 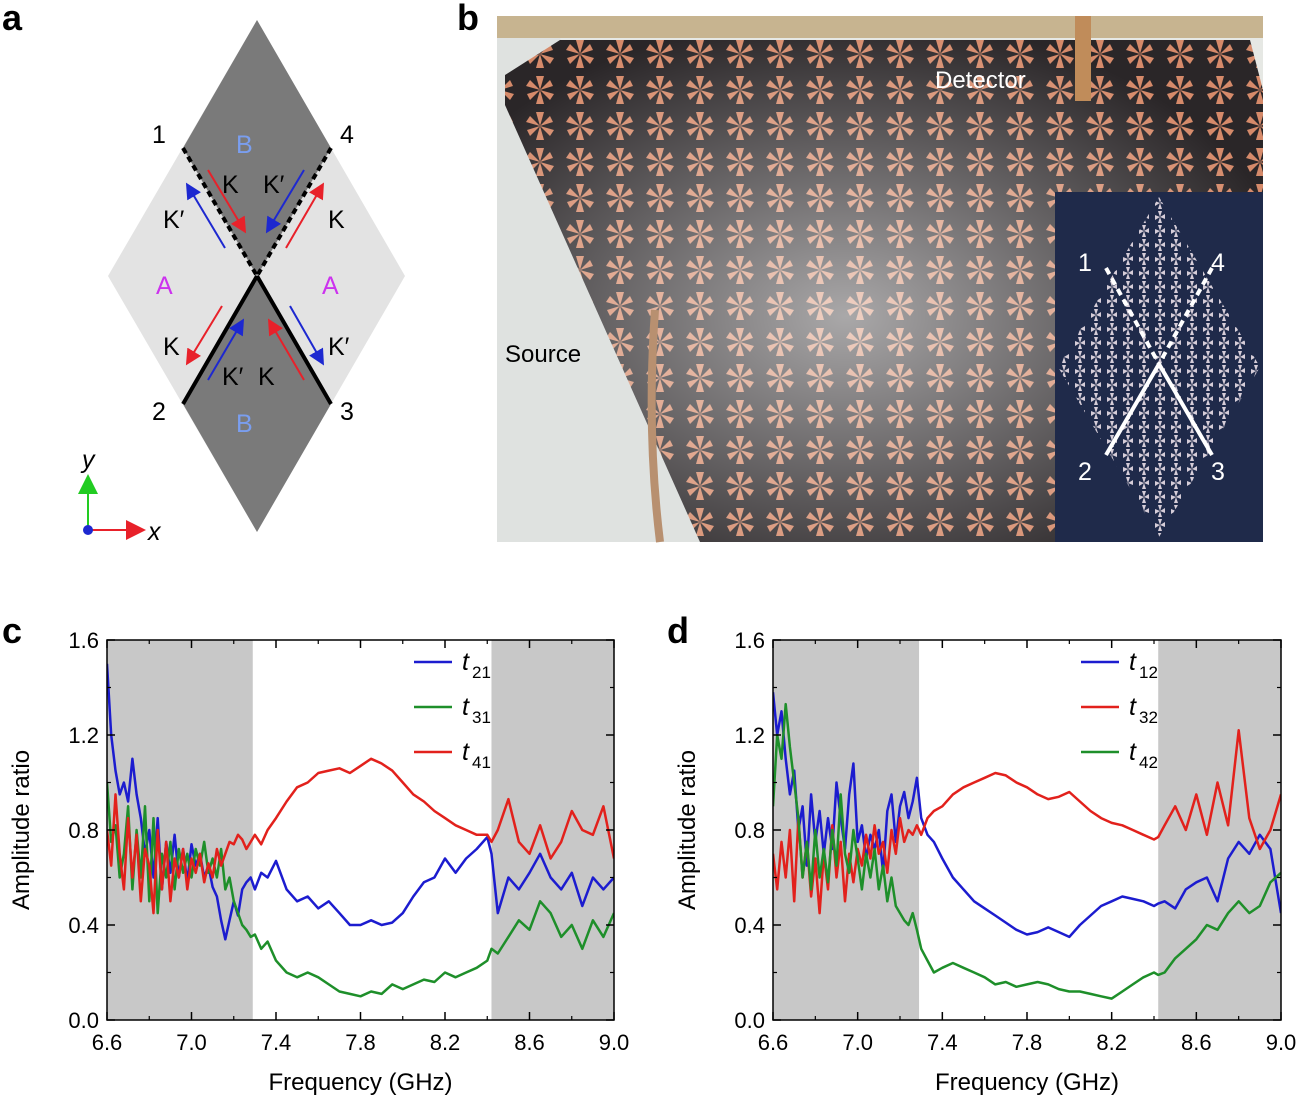 What do you see at coordinates (360, 836) in the screenshot?
I see `series-line-t41` at bounding box center [360, 836].